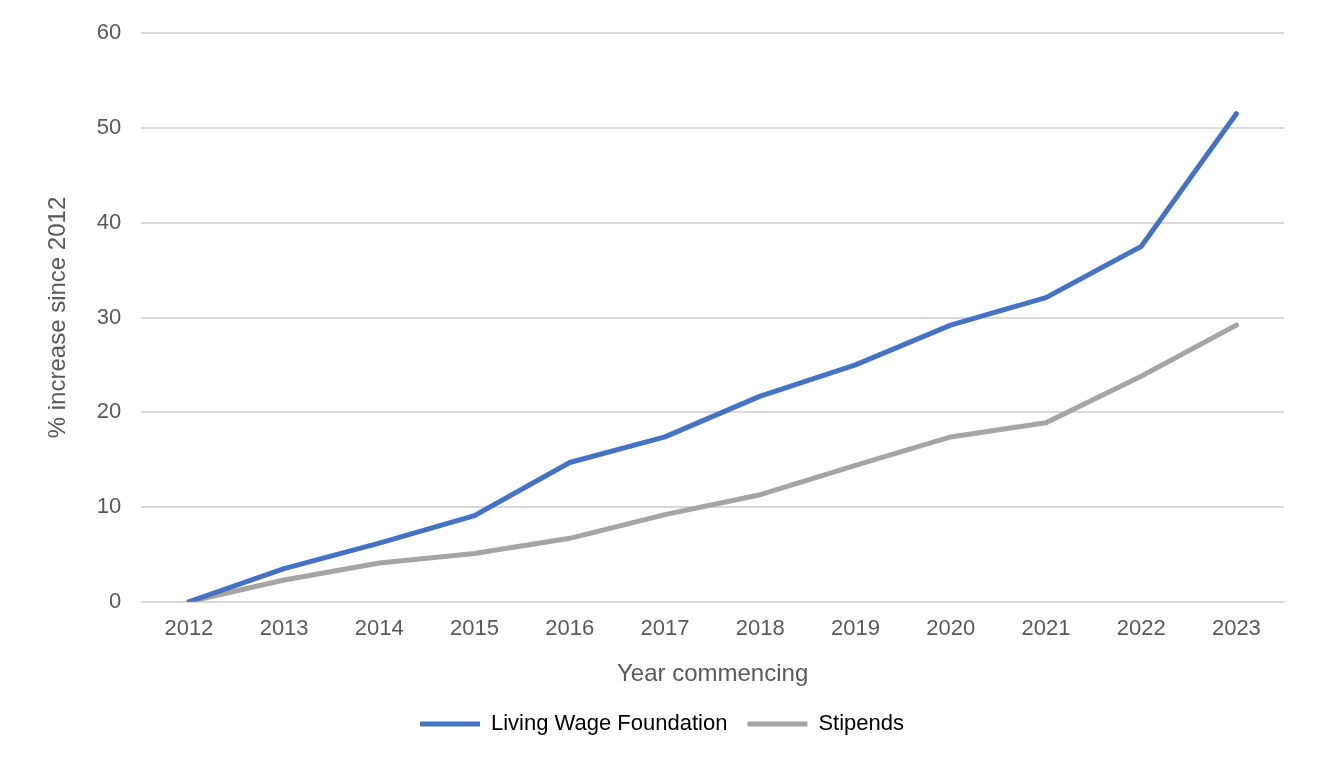 Image resolution: width=1319 pixels, height=765 pixels. Describe the element at coordinates (1046, 628) in the screenshot. I see `x-tick-label: 2021` at that location.